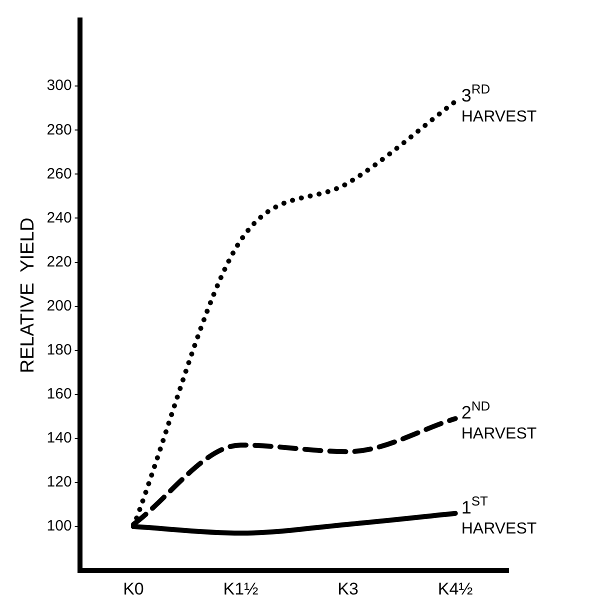 Image resolution: width=612 pixels, height=616 pixels. Describe the element at coordinates (59, 438) in the screenshot. I see `y-tick-label: 140` at that location.